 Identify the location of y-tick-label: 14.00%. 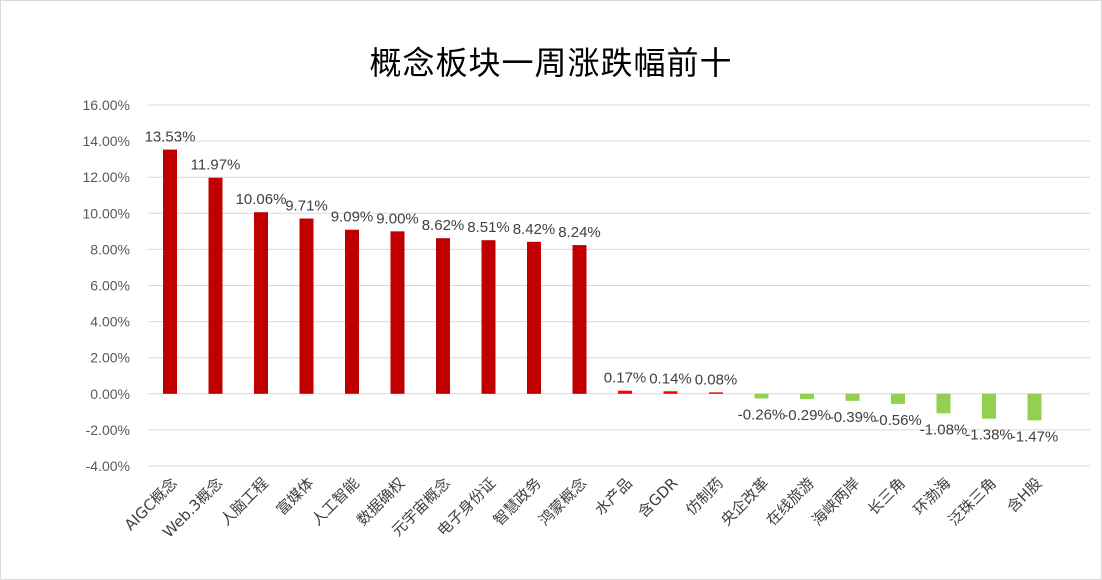
(106, 141).